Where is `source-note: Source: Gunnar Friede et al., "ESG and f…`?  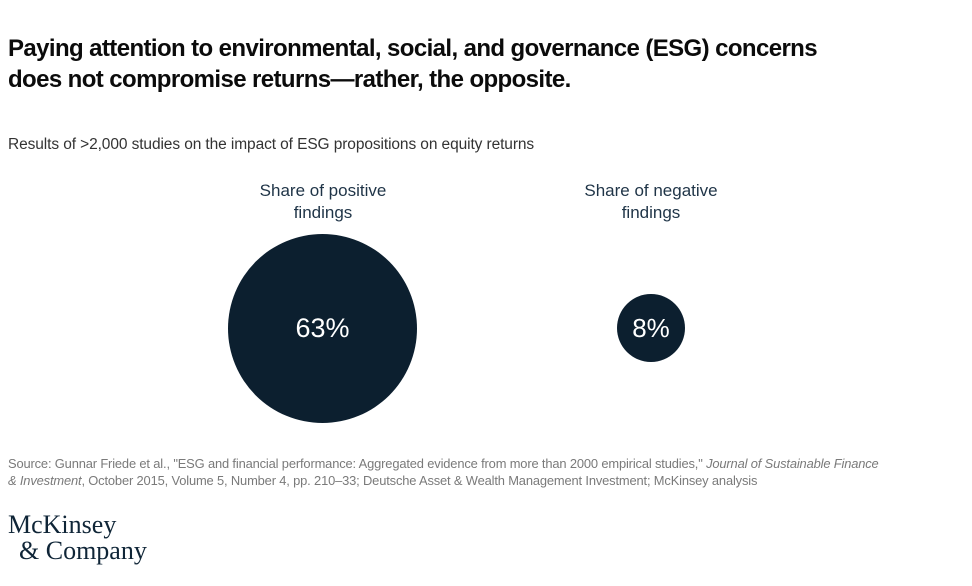 source-note: Source: Gunnar Friede et al., "ESG and f… is located at coordinates (443, 472).